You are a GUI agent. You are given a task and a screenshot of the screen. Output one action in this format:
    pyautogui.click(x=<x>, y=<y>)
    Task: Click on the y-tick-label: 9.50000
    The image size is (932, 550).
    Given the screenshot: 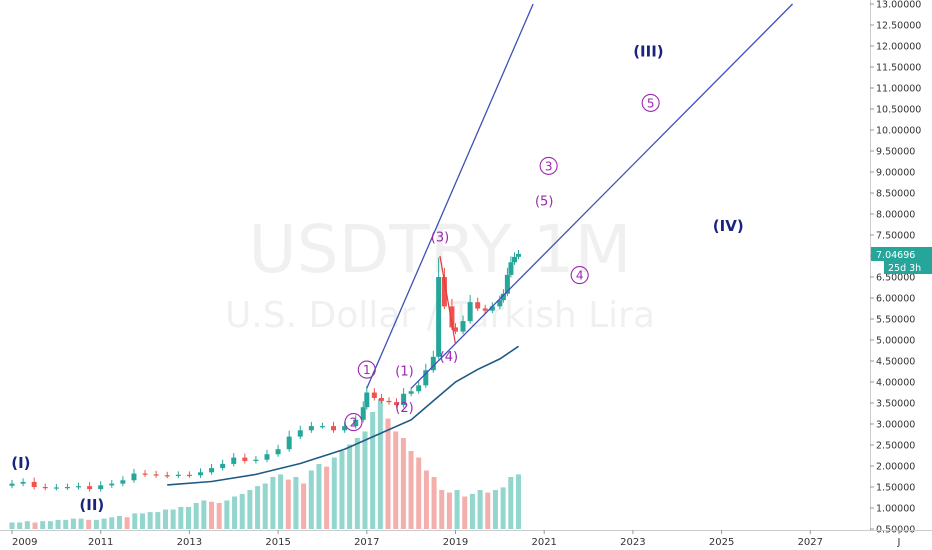 What is the action you would take?
    pyautogui.click(x=895, y=152)
    